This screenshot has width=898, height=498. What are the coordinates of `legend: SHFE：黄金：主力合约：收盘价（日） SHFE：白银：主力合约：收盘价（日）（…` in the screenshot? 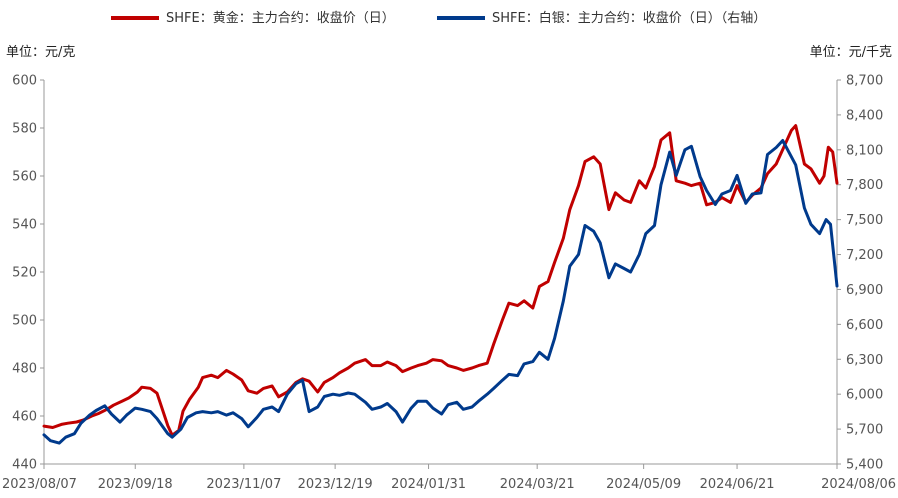 It's located at (438, 18).